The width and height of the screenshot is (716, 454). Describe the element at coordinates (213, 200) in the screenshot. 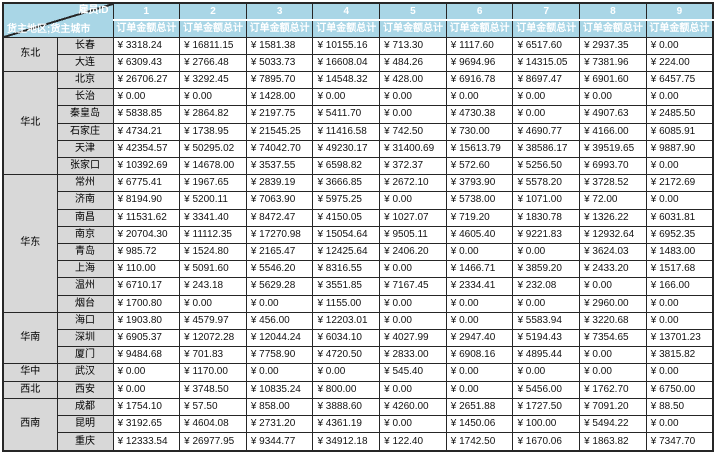

I see `amount-cell: ¥ 5200.11` at that location.